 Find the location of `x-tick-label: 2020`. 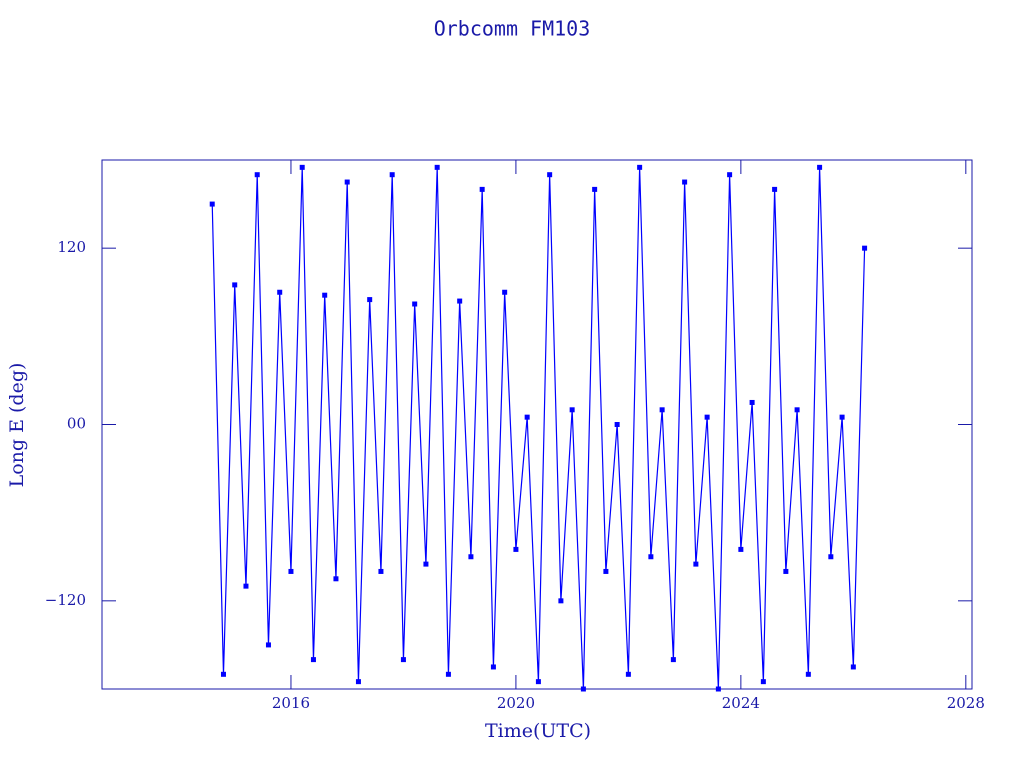

x-tick-label: 2020 is located at coordinates (516, 703).